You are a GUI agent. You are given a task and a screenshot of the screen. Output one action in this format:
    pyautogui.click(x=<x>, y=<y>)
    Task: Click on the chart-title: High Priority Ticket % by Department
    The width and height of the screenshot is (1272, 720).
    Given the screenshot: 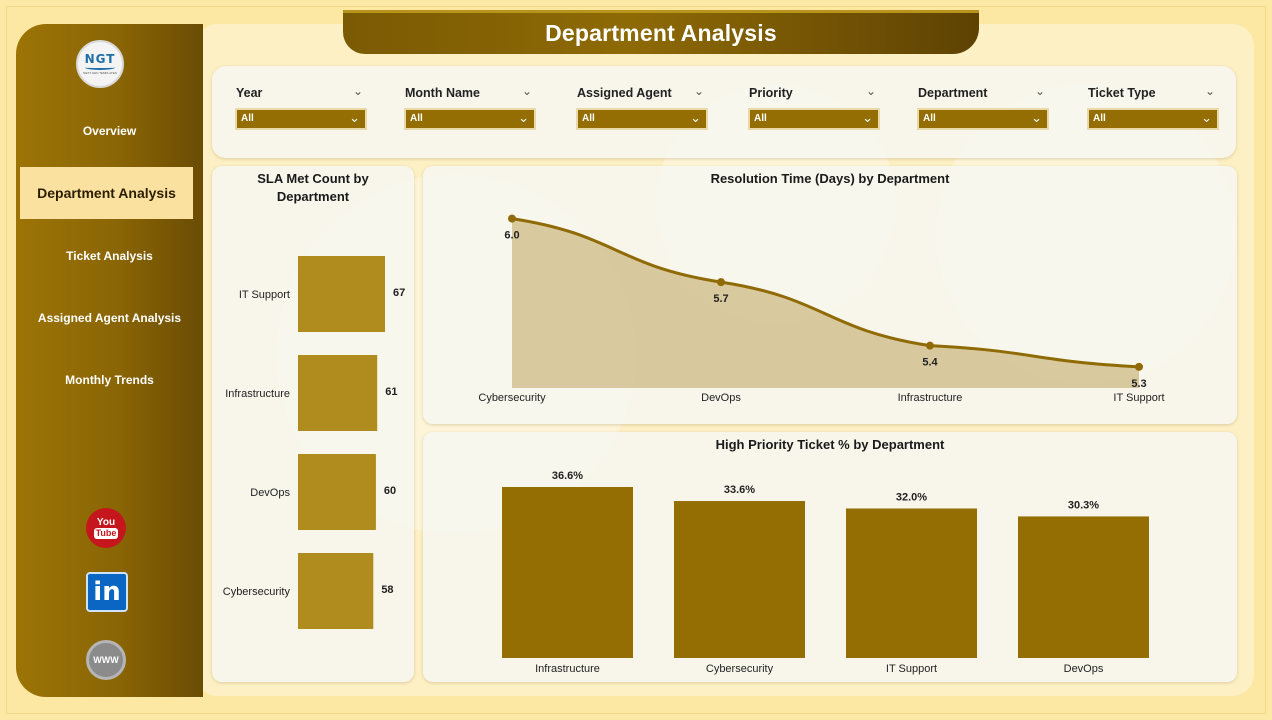 What is the action you would take?
    pyautogui.click(x=830, y=444)
    